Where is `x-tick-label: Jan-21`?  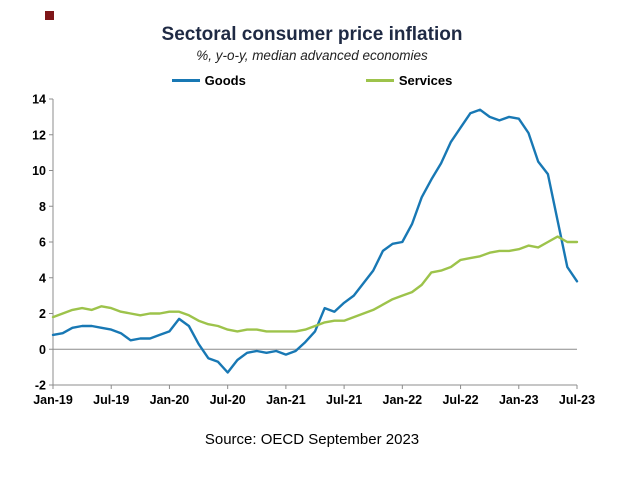
x-tick-label: Jan-21 is located at coordinates (286, 400).